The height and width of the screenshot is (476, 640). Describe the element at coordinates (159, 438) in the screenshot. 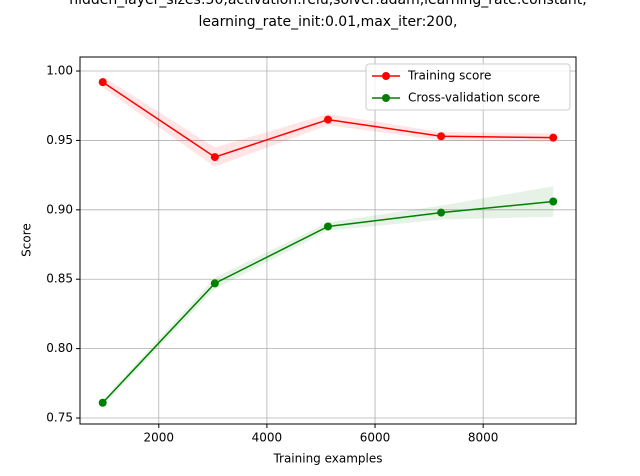

I see `x-tick-label: 2000` at that location.